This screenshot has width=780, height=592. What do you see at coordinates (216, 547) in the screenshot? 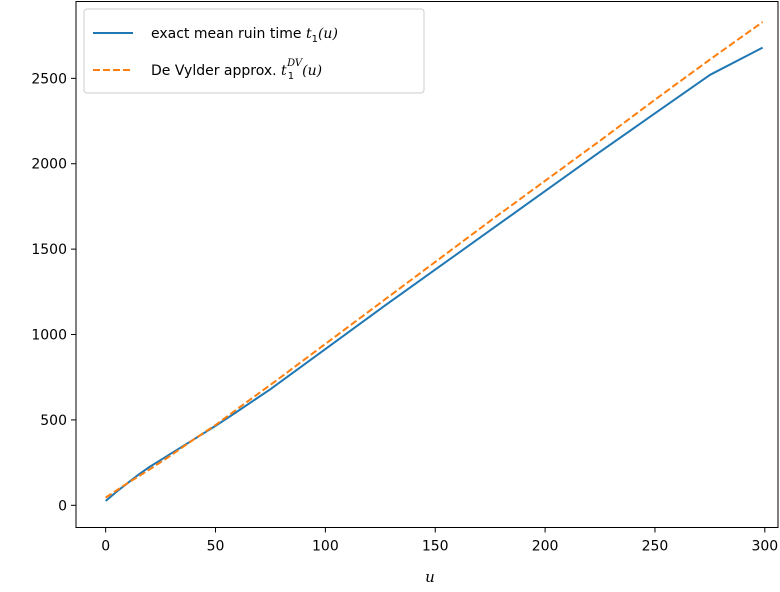
I see `x-tick-label: 50` at bounding box center [216, 547].